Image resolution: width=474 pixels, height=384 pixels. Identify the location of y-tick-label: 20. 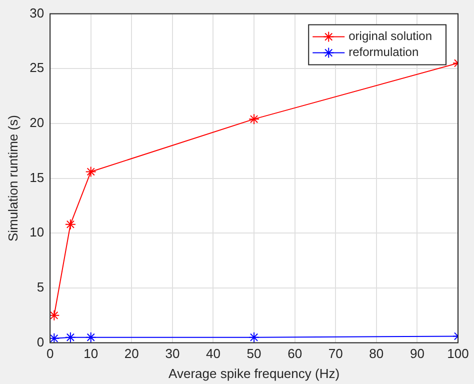
(37, 122).